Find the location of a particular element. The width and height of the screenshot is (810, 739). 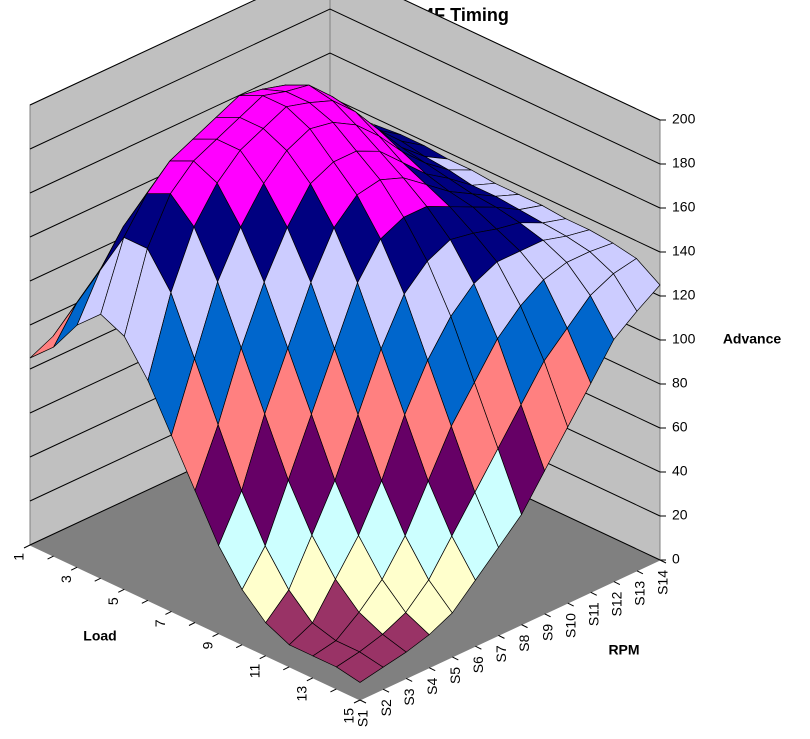

z-tick-label: 120 is located at coordinates (684, 295).